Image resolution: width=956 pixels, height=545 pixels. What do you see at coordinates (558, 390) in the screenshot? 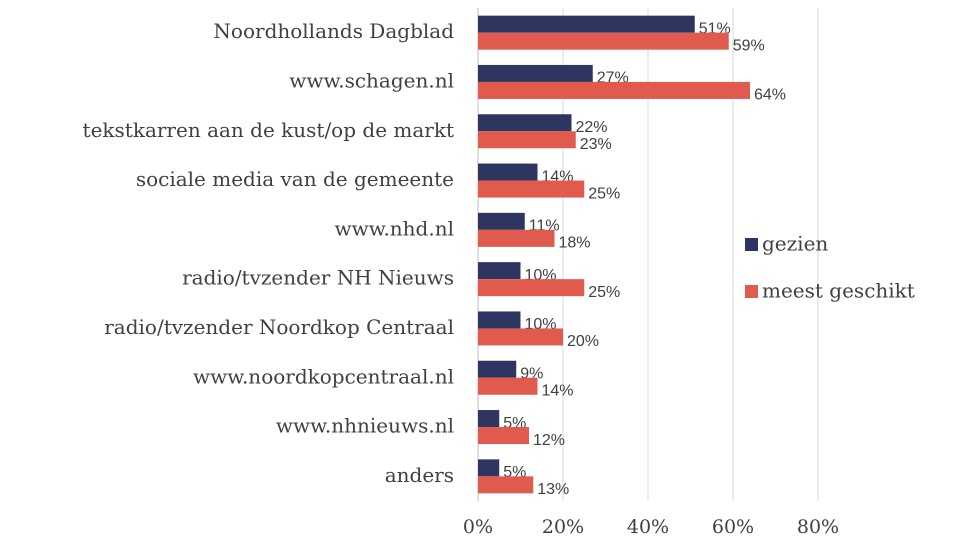
I see `data-label: 14%` at bounding box center [558, 390].